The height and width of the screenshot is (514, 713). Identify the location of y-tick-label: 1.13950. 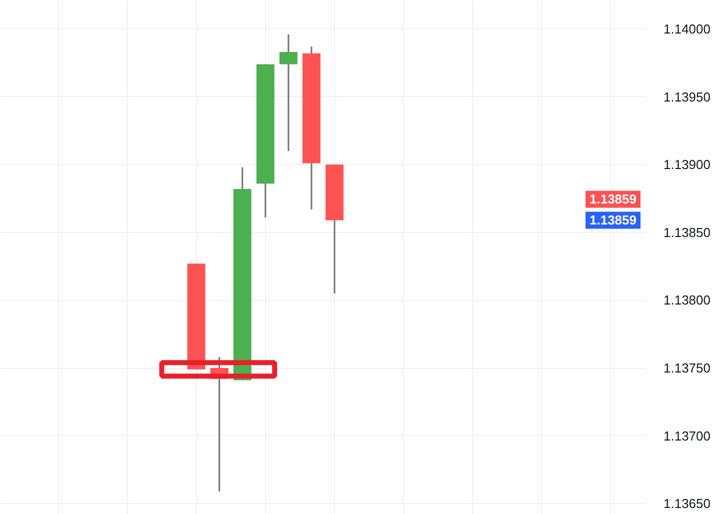
(687, 96).